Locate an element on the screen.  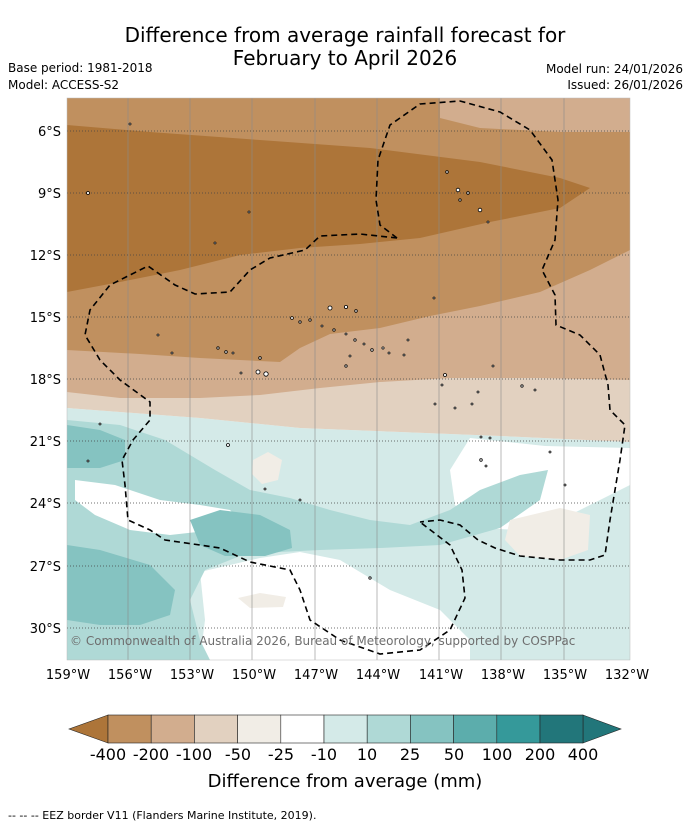
lon-label: 156°W is located at coordinates (130, 675).